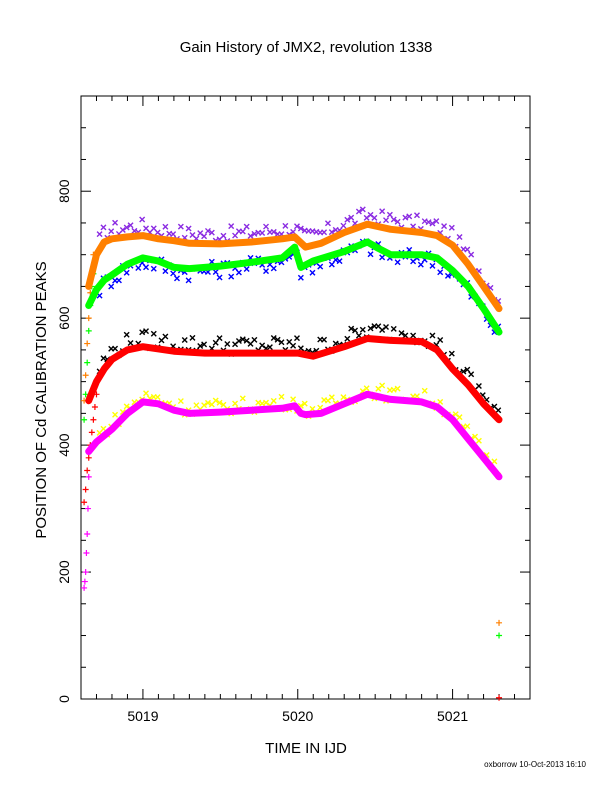 The width and height of the screenshot is (612, 792). I want to click on credit-stamp: oxborrow 10-Oct-2013 16:10, so click(535, 764).